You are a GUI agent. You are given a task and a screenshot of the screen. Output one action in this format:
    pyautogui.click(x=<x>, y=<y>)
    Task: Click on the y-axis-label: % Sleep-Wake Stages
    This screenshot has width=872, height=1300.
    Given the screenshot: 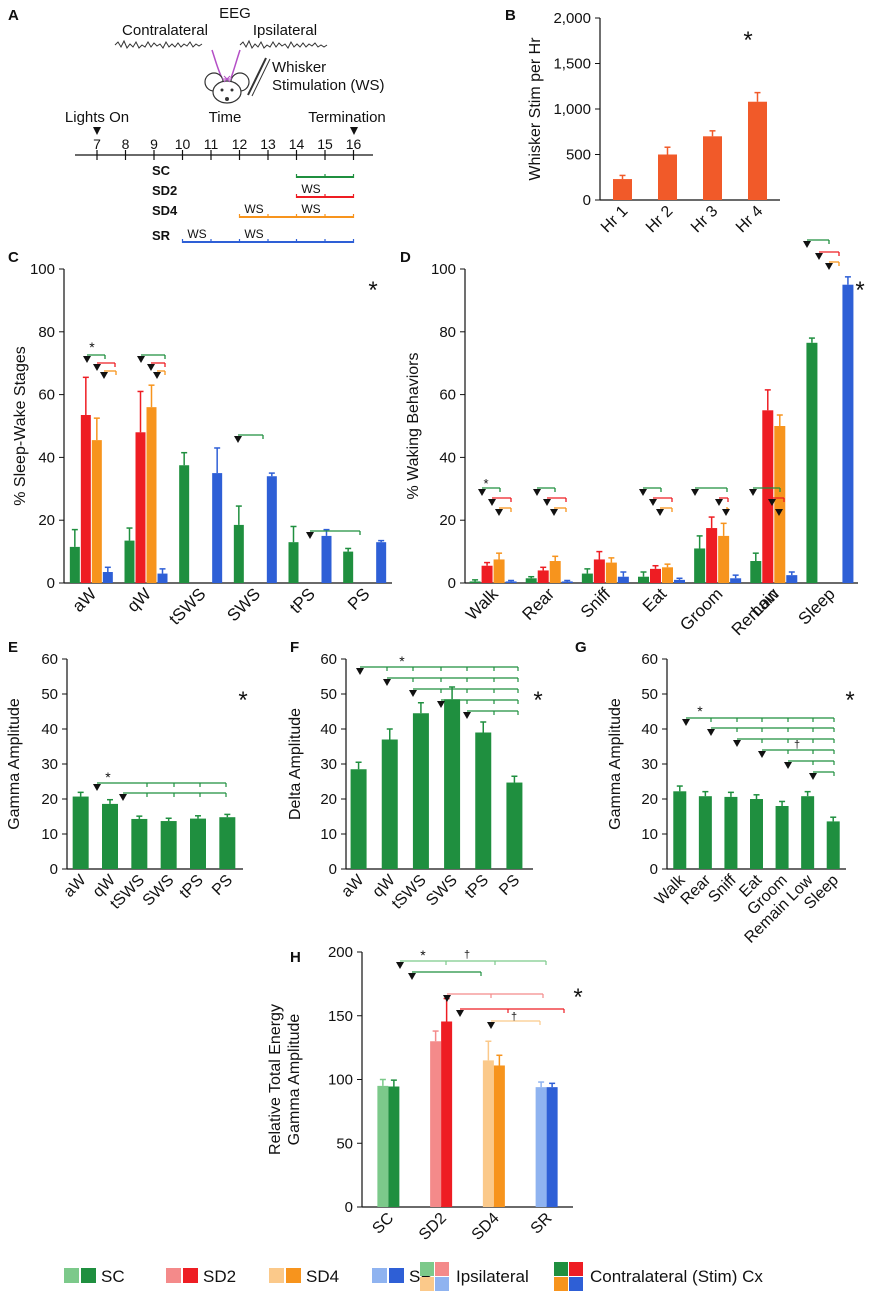 What is the action you would take?
    pyautogui.click(x=20, y=425)
    